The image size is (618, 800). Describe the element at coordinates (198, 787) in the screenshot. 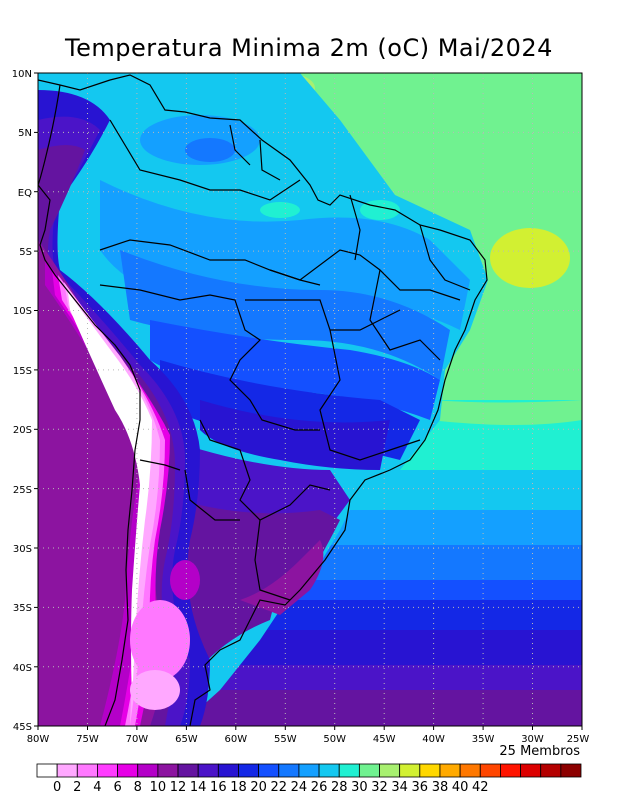

I see `colorbar-label: 14` at that location.